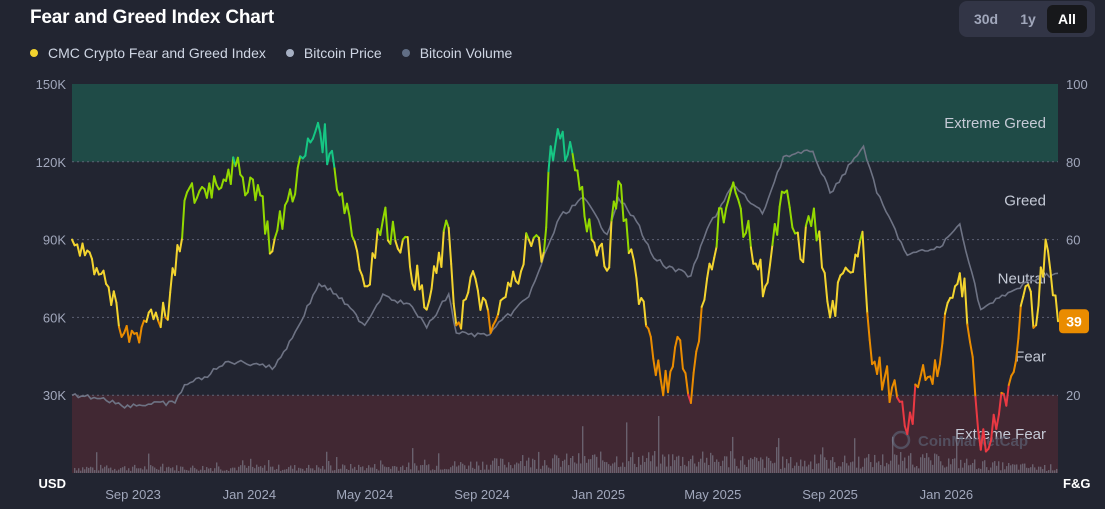 This screenshot has height=509, width=1105. What do you see at coordinates (995, 123) in the screenshot?
I see `zone-label-extreme-greed: Extreme Greed` at bounding box center [995, 123].